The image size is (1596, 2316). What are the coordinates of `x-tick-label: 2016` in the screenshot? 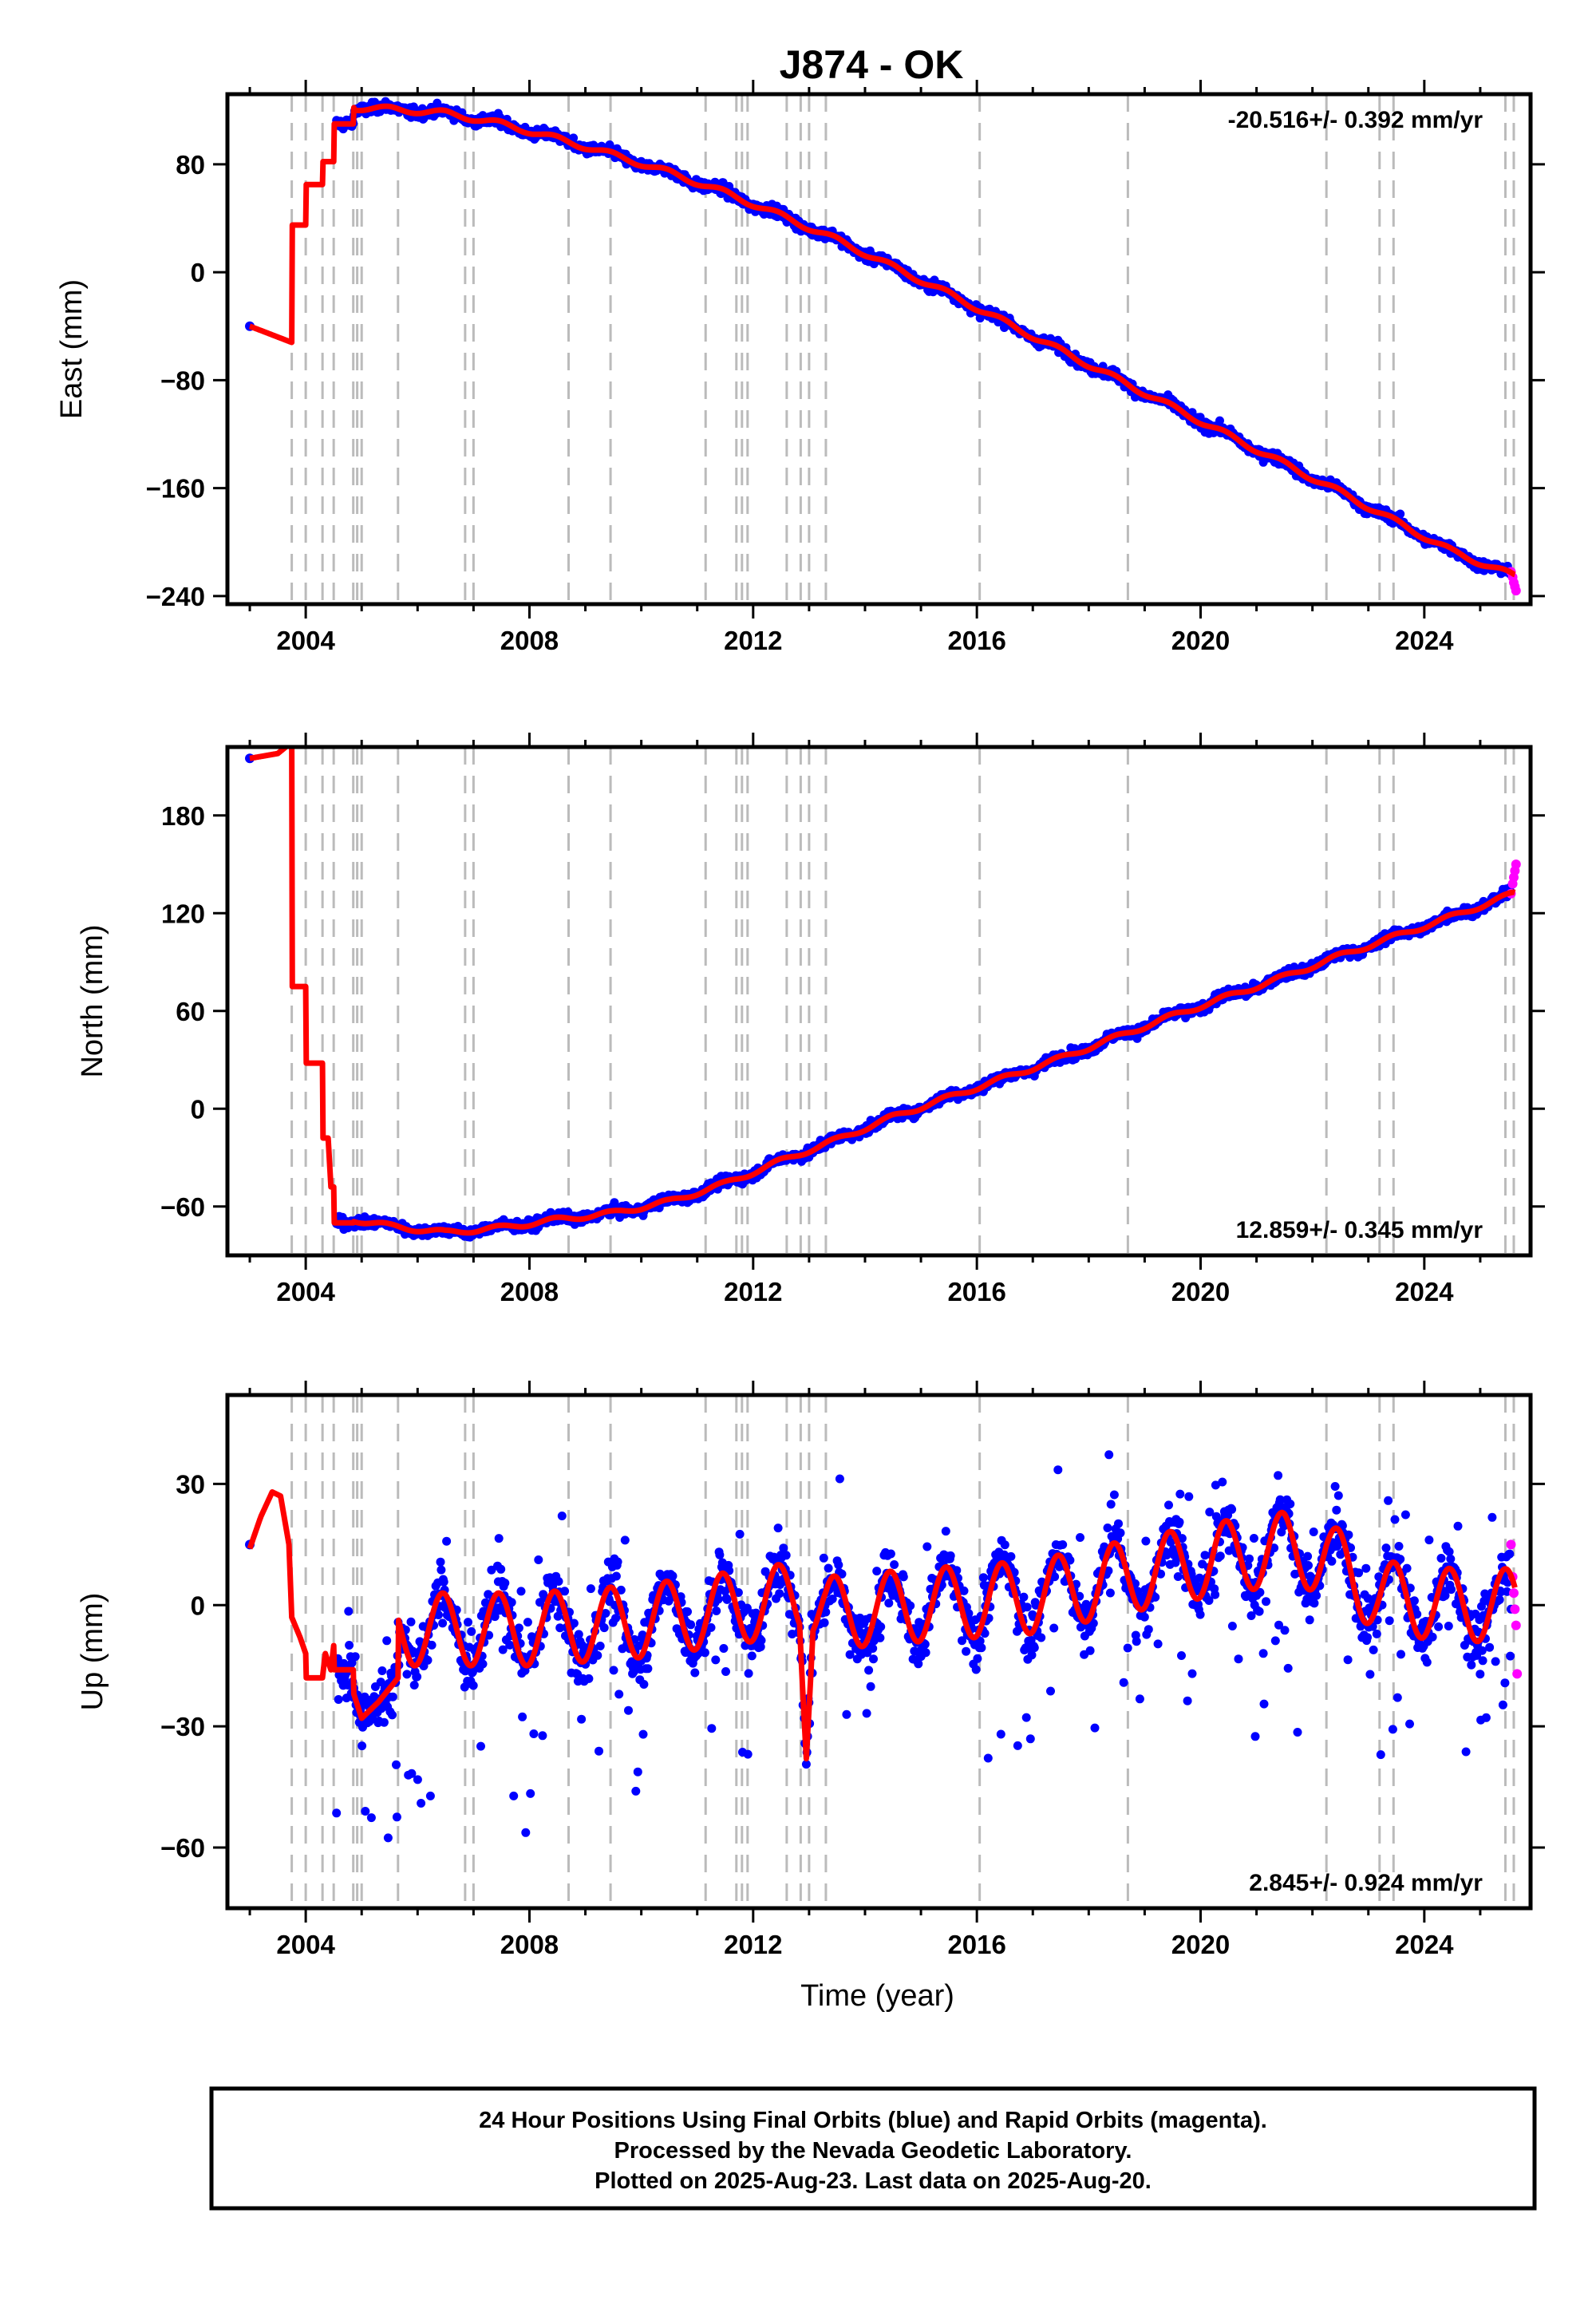 It's located at (976, 640).